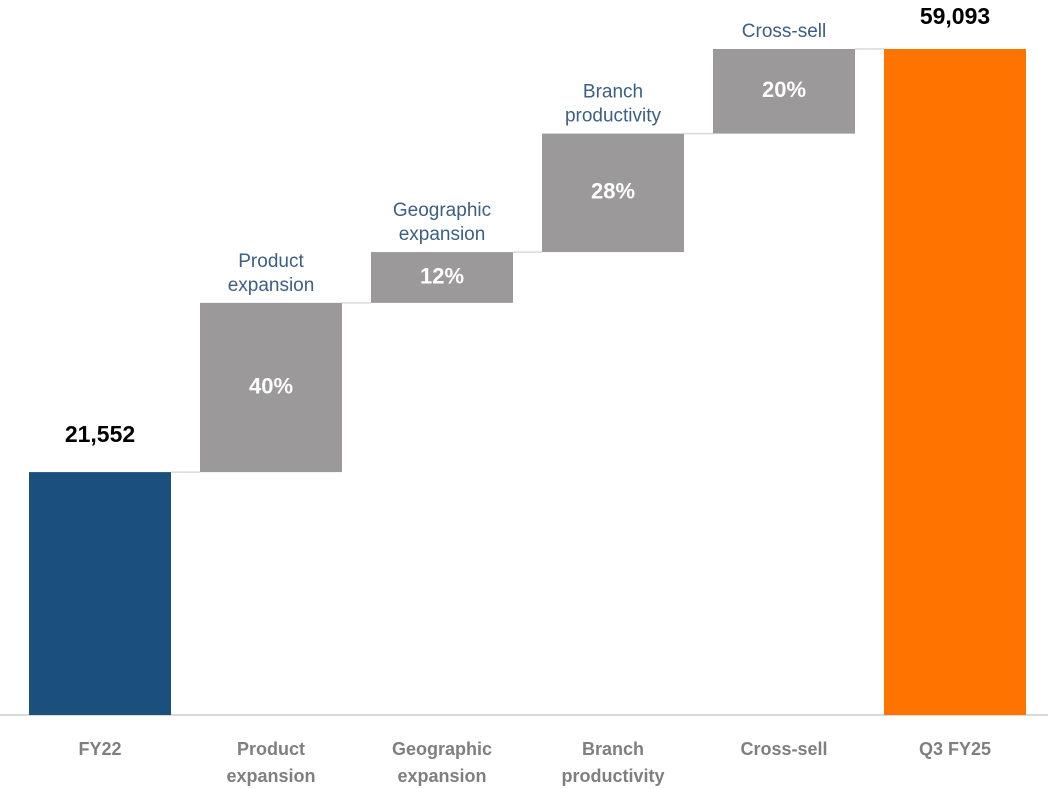  Describe the element at coordinates (783, 749) in the screenshot. I see `x-tick-label: Cross-sell` at that location.